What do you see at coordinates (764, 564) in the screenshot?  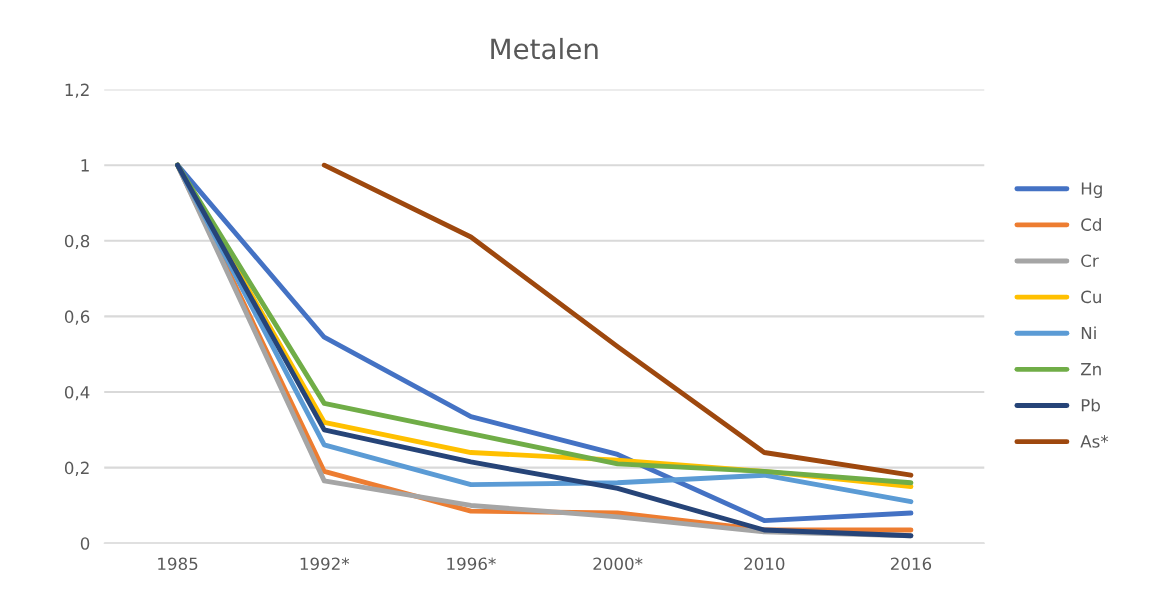 I see `x-tick-label: 2010` at bounding box center [764, 564].